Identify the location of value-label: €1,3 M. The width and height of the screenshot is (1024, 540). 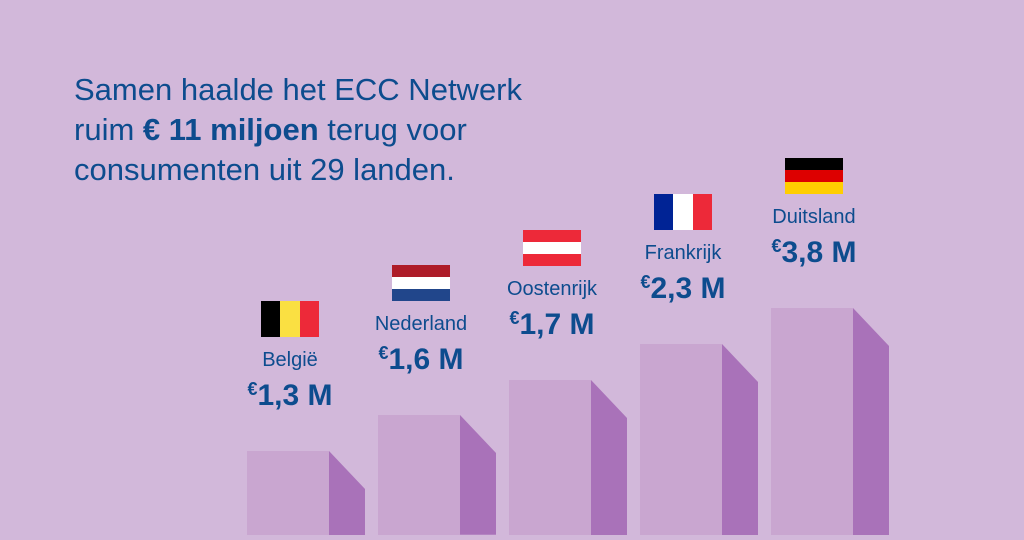
(290, 396).